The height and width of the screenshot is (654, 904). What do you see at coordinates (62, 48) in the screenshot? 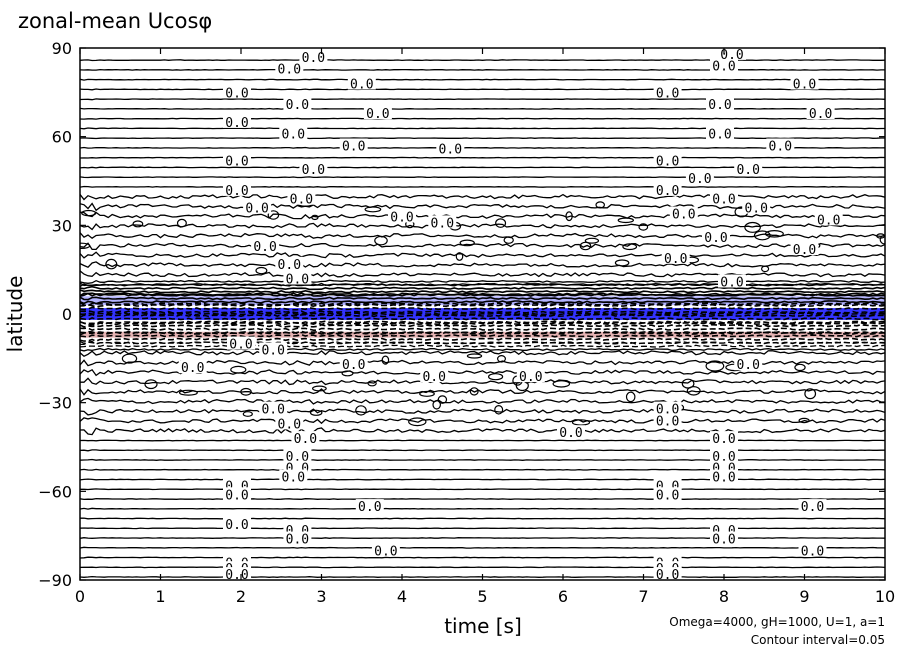
I see `y-tick-label: 90` at bounding box center [62, 48].